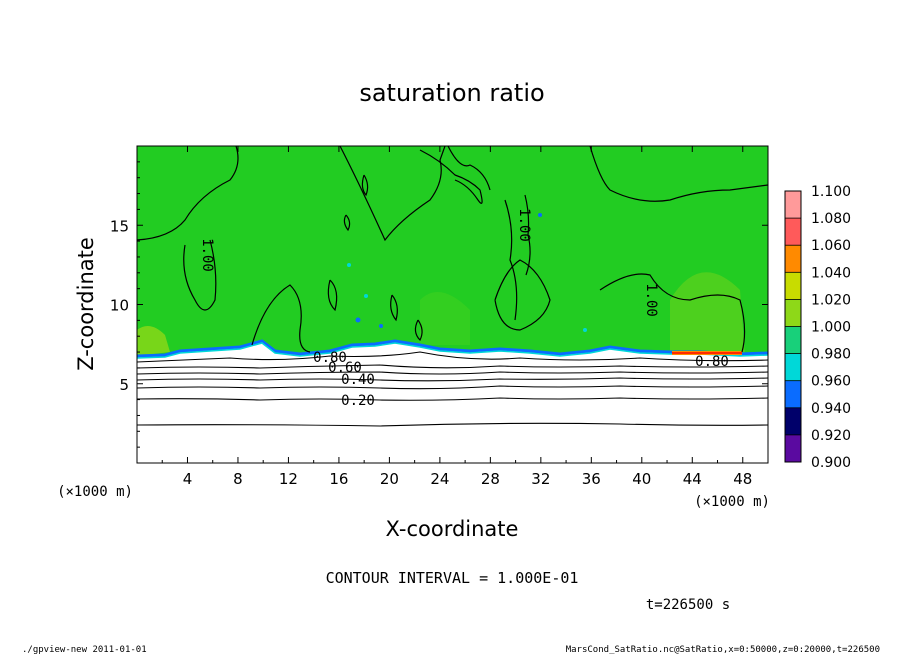 The image size is (904, 654). Describe the element at coordinates (831, 246) in the screenshot. I see `colorbar-label: 1.060` at that location.